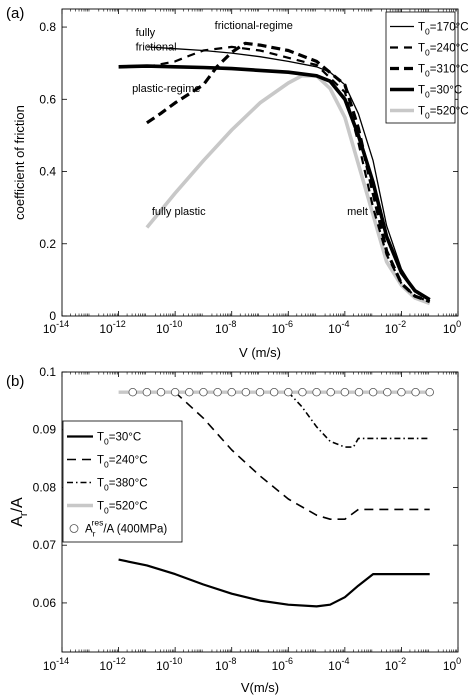  I want to click on panel-a-y-tick-label: 0.2, so click(47, 244).